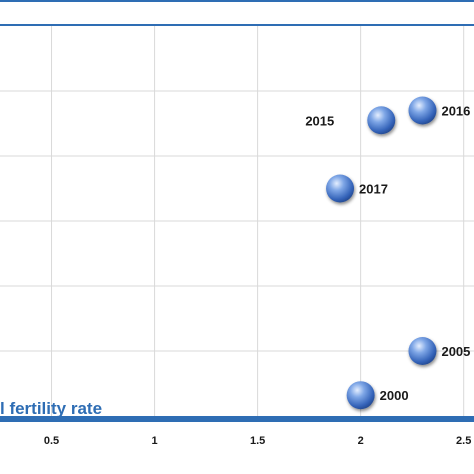 This screenshot has height=474, width=474. Describe the element at coordinates (455, 111) in the screenshot. I see `data-point-label: 2016` at that location.